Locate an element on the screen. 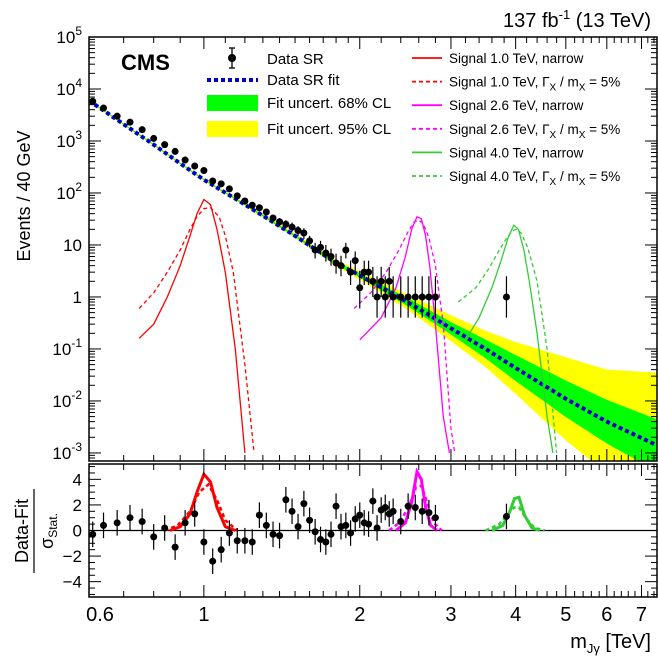 The image size is (658, 657). legend-label-sig26_narrow: Signal 2.6 TeV, narrow is located at coordinates (516, 105).